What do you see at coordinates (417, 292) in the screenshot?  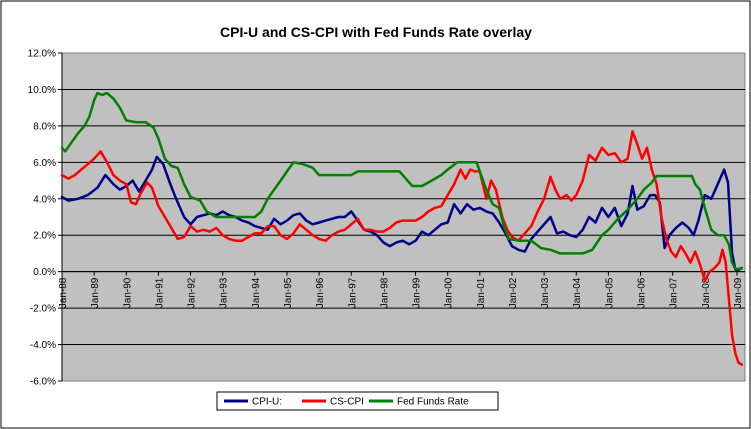 I see `x-tick-label: Jan-99` at bounding box center [417, 292].